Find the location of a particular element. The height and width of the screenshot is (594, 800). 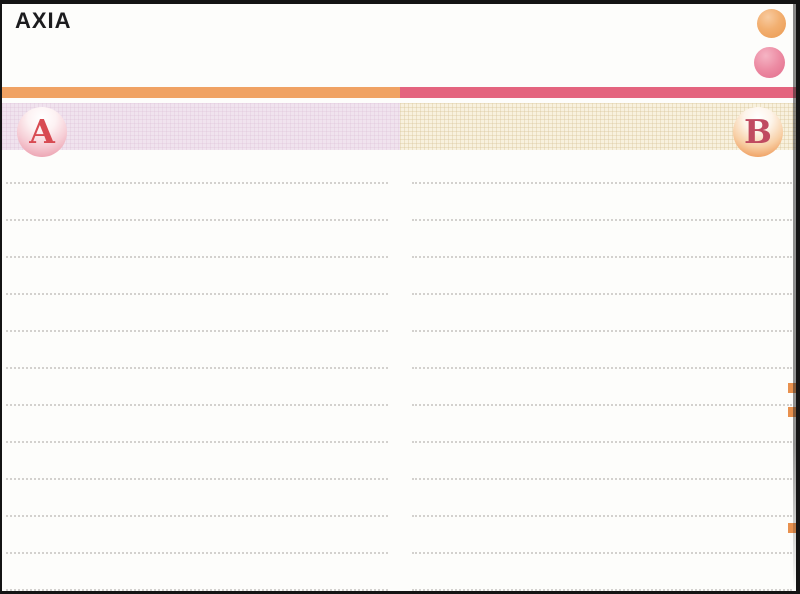

index-letter-b: B is located at coordinates (758, 131).